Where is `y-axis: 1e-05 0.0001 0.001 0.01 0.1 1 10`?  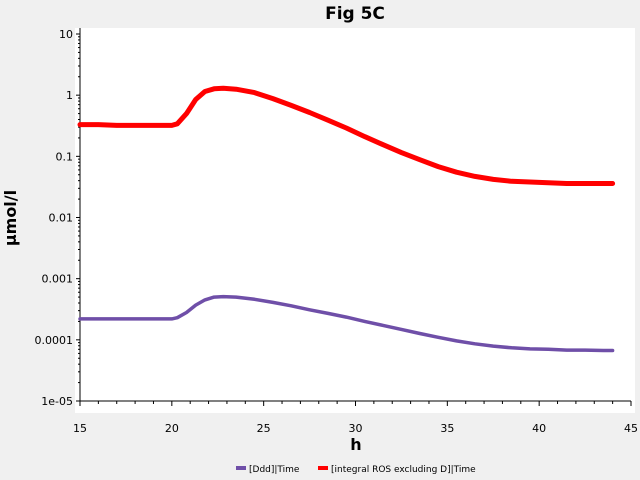
y-axis: 1e-05 0.0001 0.001 0.01 0.1 1 10 is located at coordinates (58, 218).